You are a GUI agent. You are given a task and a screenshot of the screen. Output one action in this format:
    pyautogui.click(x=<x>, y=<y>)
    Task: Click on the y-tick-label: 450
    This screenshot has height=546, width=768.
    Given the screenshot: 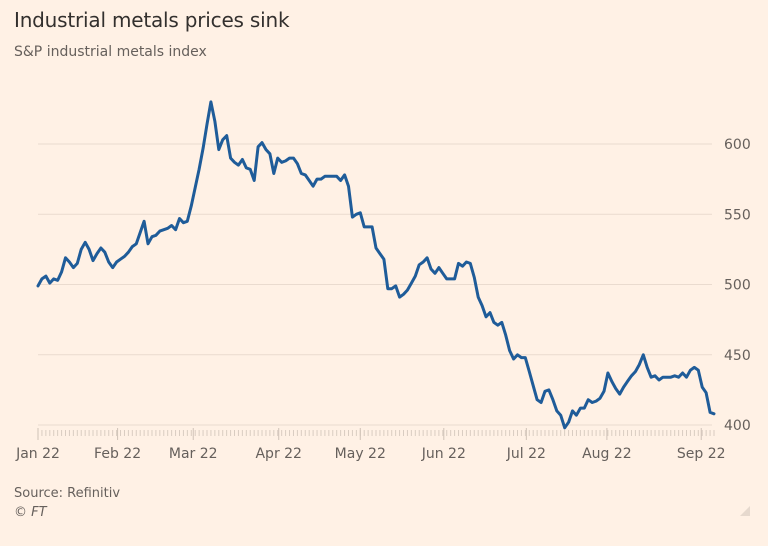 What is the action you would take?
    pyautogui.click(x=737, y=356)
    